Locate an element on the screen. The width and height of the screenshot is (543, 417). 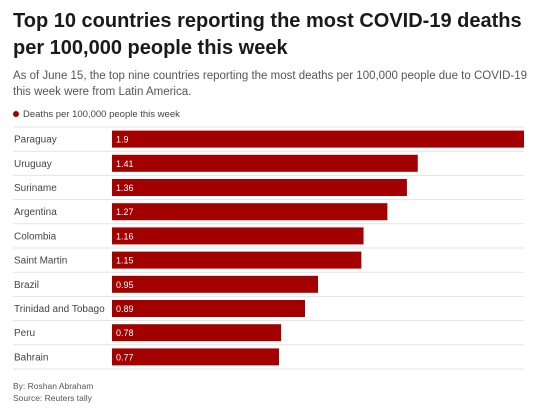
category-label: Colombia is located at coordinates (35, 236).